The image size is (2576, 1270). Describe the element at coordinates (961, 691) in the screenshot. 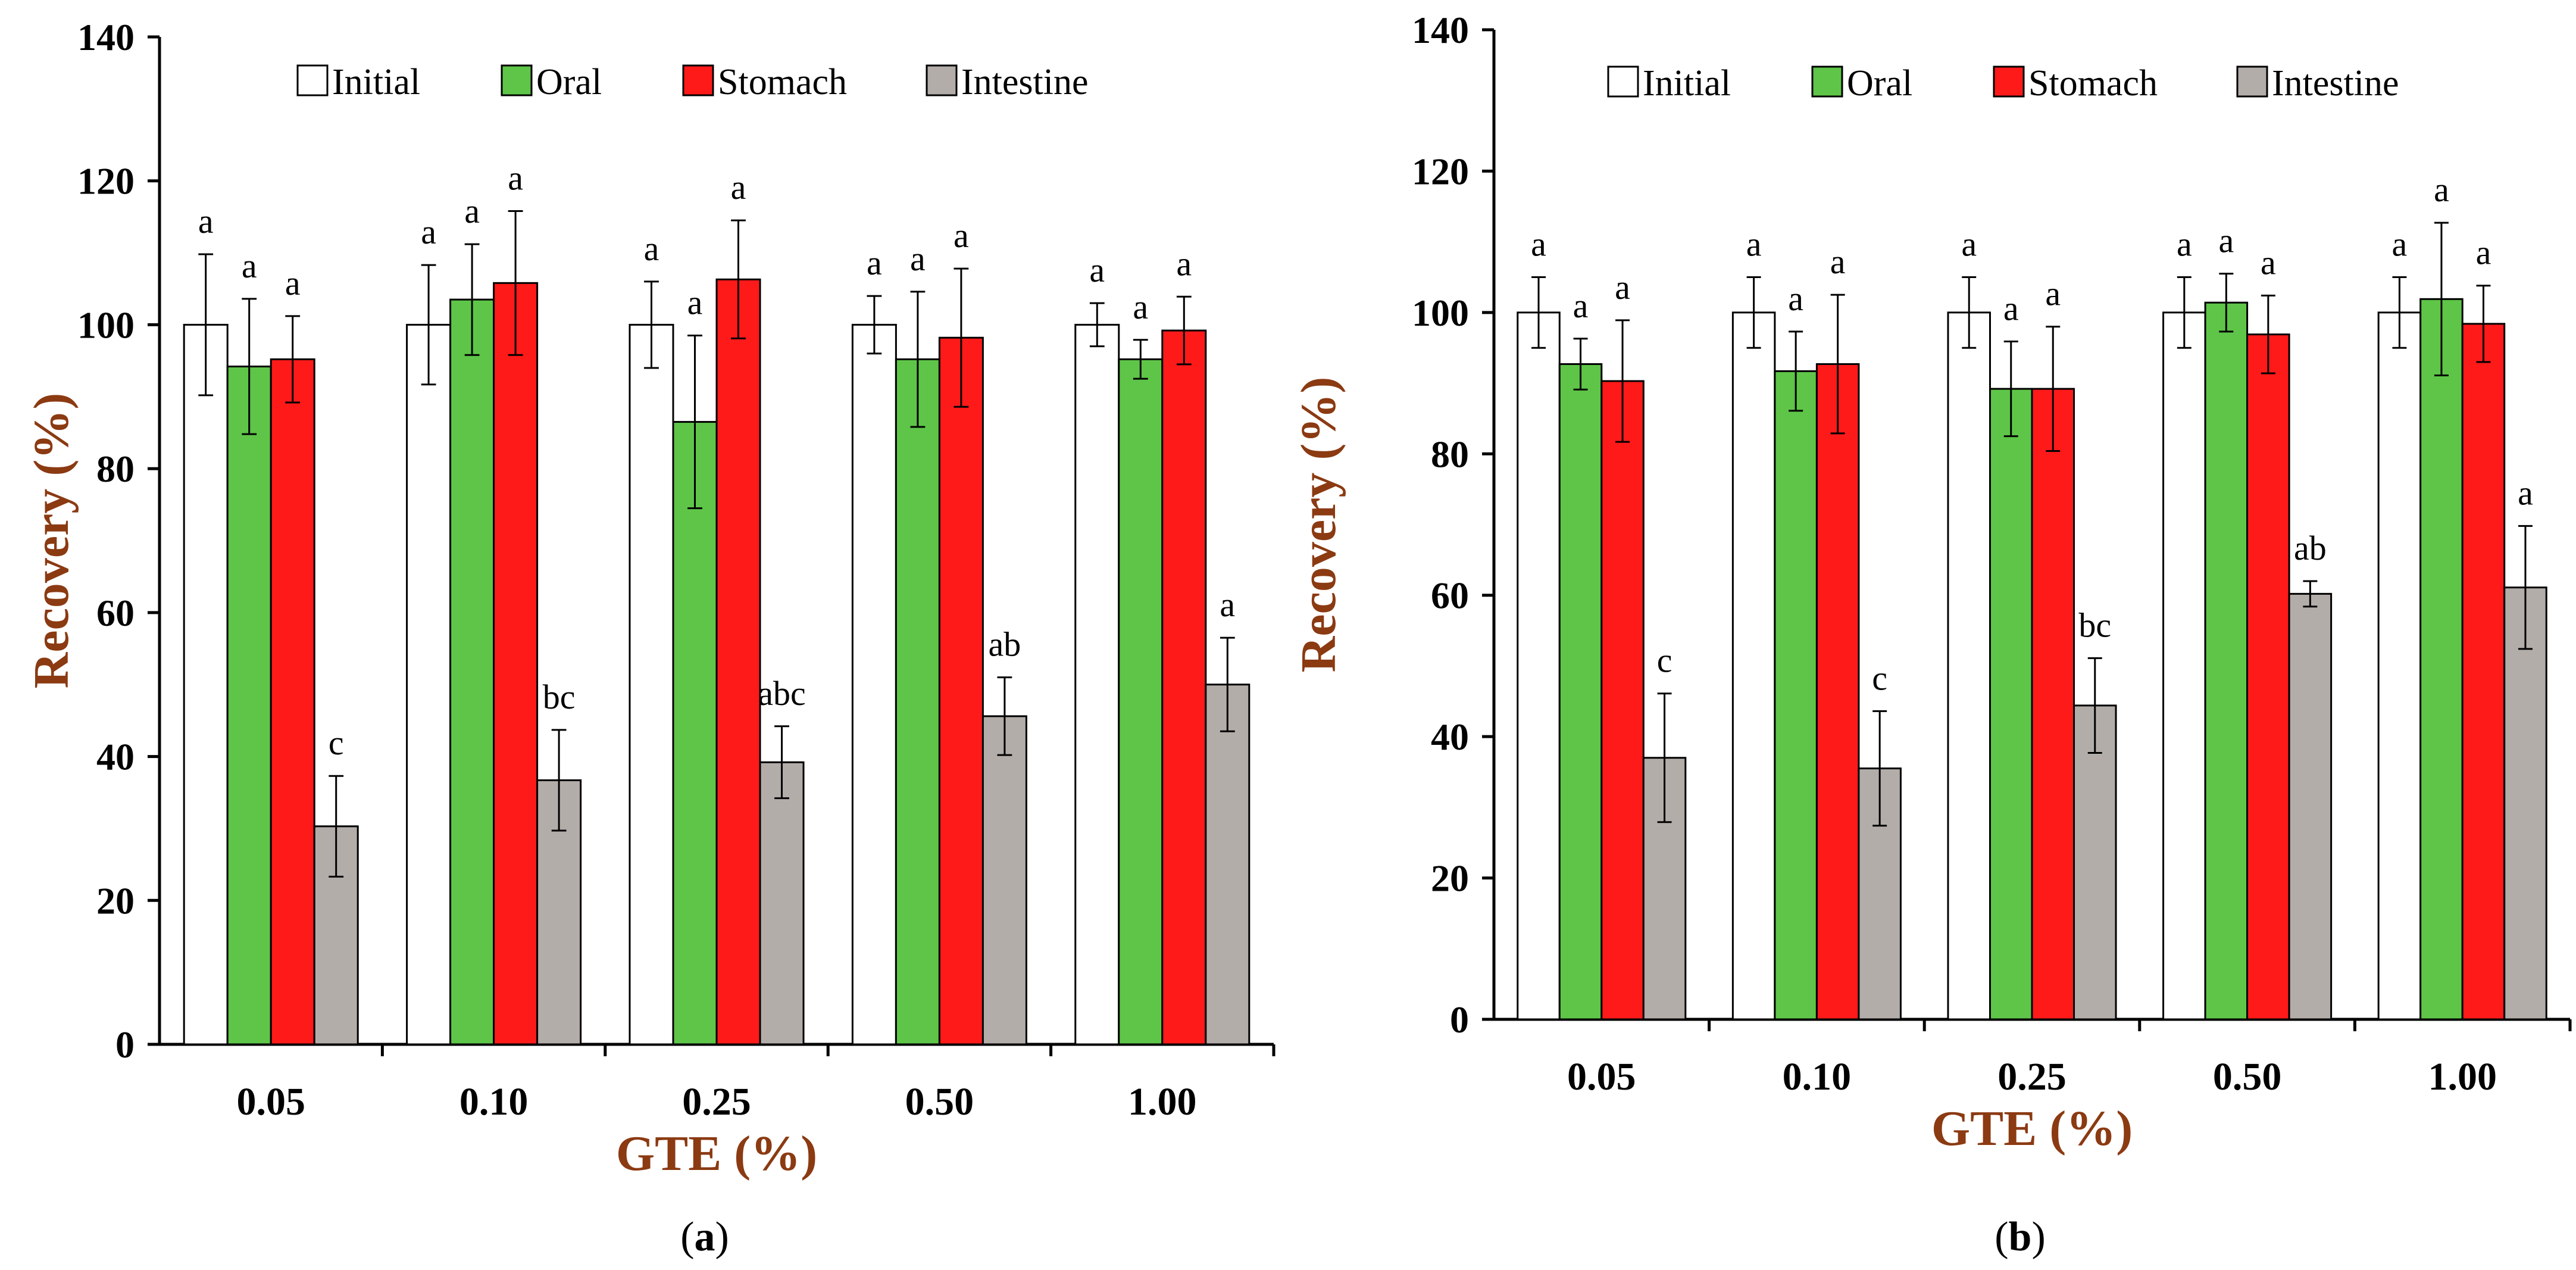

I see `bar-stomach-0.50` at that location.